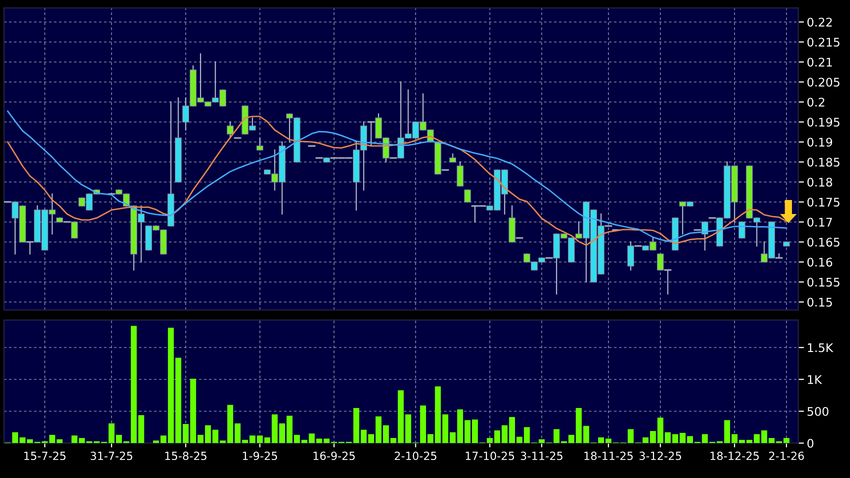  What do you see at coordinates (608, 456) in the screenshot?
I see `x-tick-label: 18-11-25` at bounding box center [608, 456].